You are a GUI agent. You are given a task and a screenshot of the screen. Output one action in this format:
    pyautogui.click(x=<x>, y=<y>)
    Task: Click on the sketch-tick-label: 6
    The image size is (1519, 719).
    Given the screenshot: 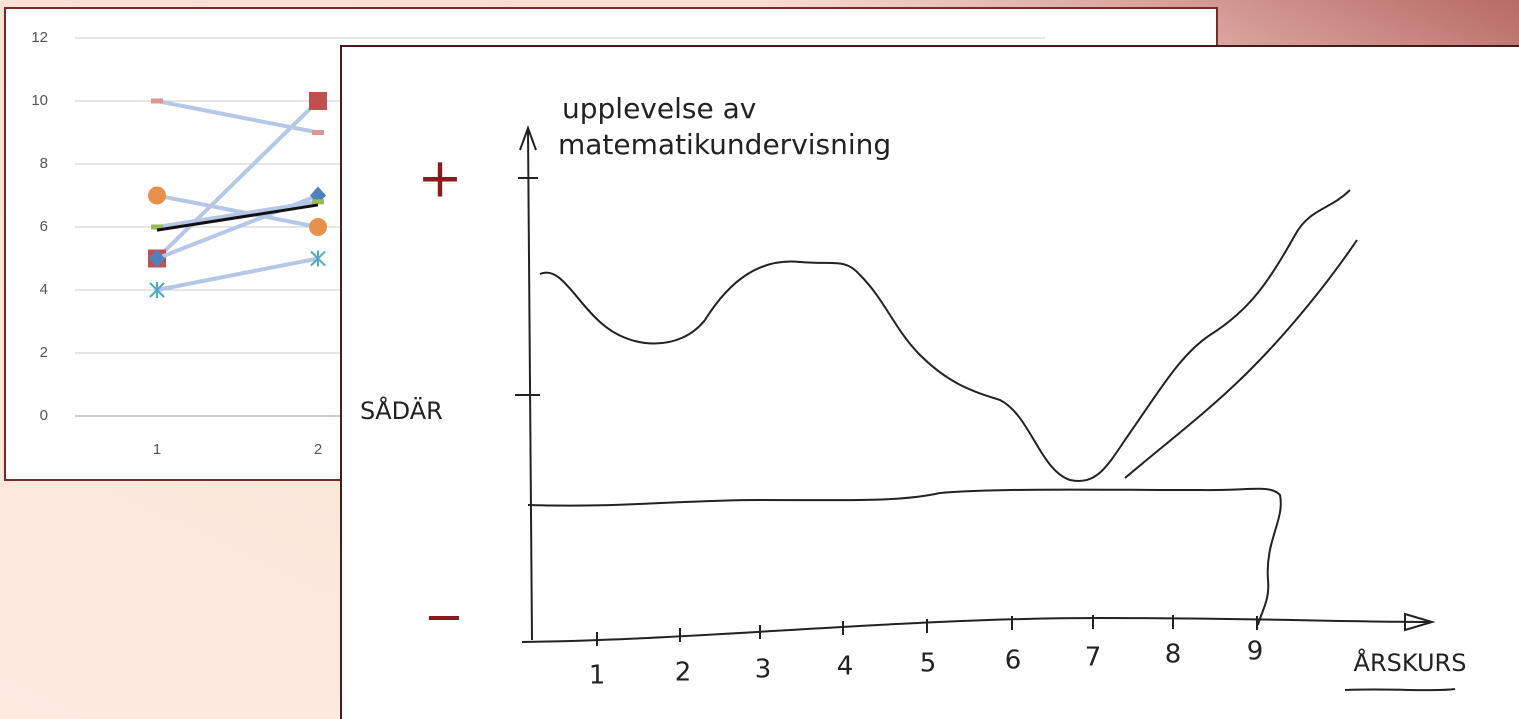 What is the action you would take?
    pyautogui.click(x=1013, y=661)
    